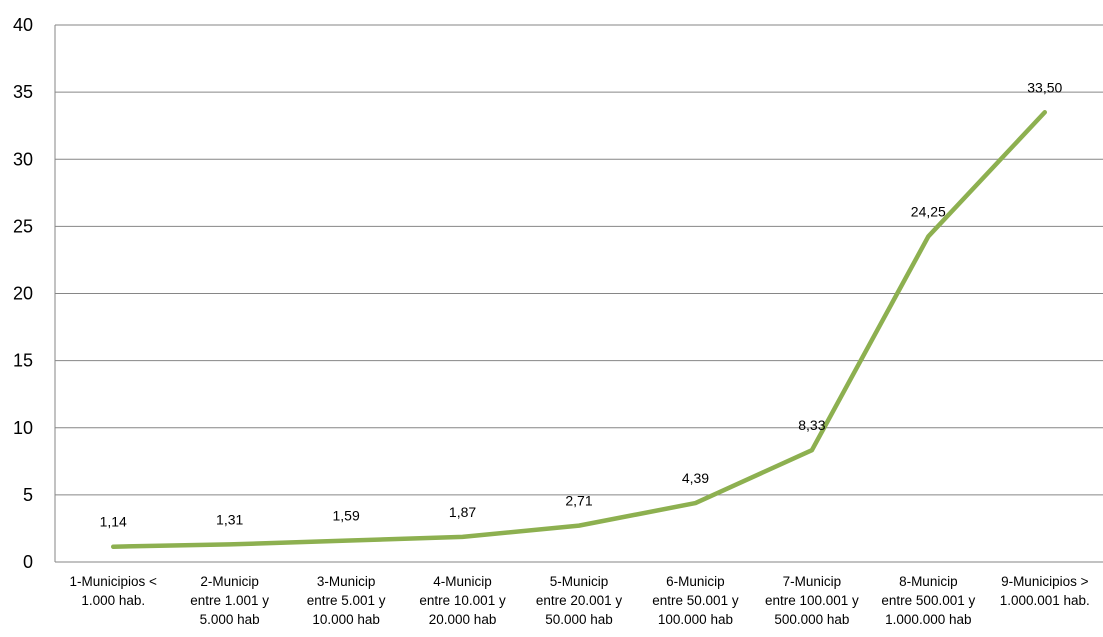 The height and width of the screenshot is (637, 1103). What do you see at coordinates (113, 522) in the screenshot?
I see `data-label-1: 1,14` at bounding box center [113, 522].